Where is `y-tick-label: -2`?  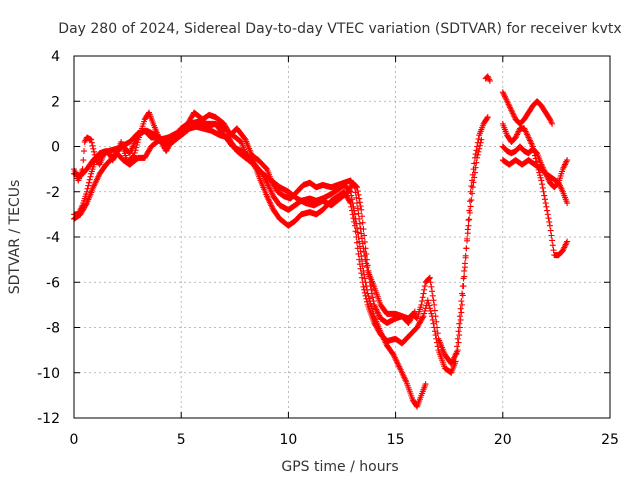
y-tick-label: -2 is located at coordinates (53, 193).